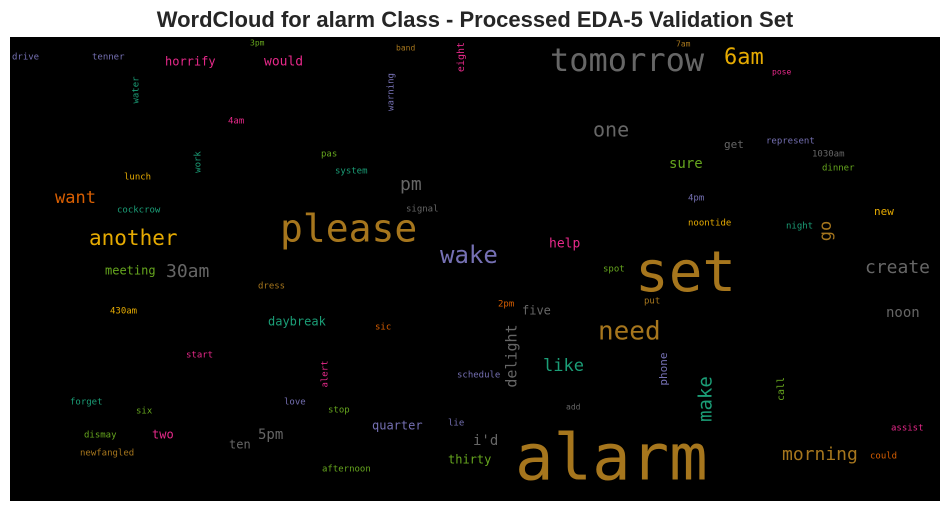  I want to click on word: morning, so click(820, 454).